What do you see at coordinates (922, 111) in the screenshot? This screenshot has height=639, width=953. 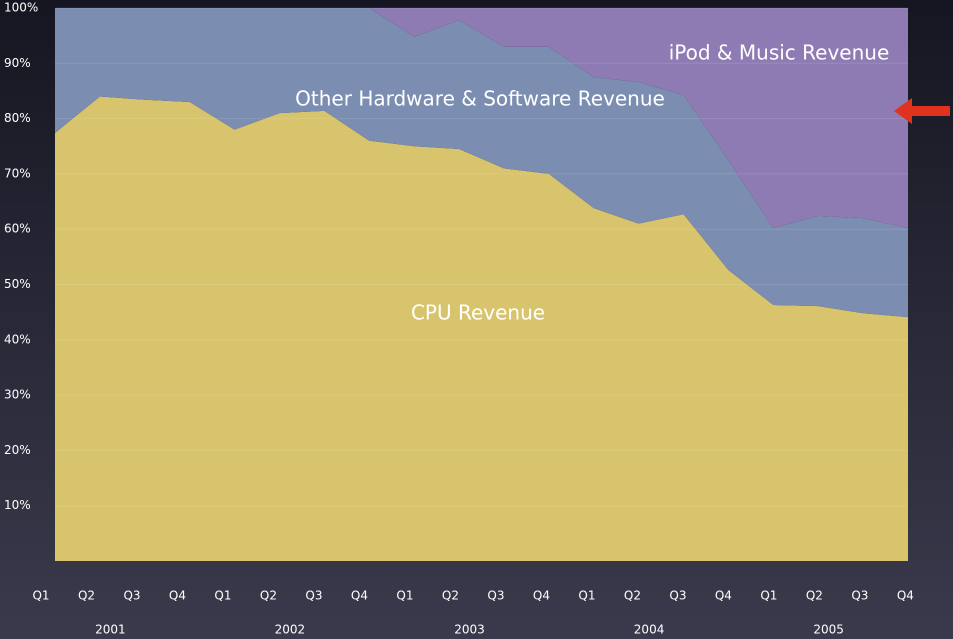 I see `arrow` at bounding box center [922, 111].